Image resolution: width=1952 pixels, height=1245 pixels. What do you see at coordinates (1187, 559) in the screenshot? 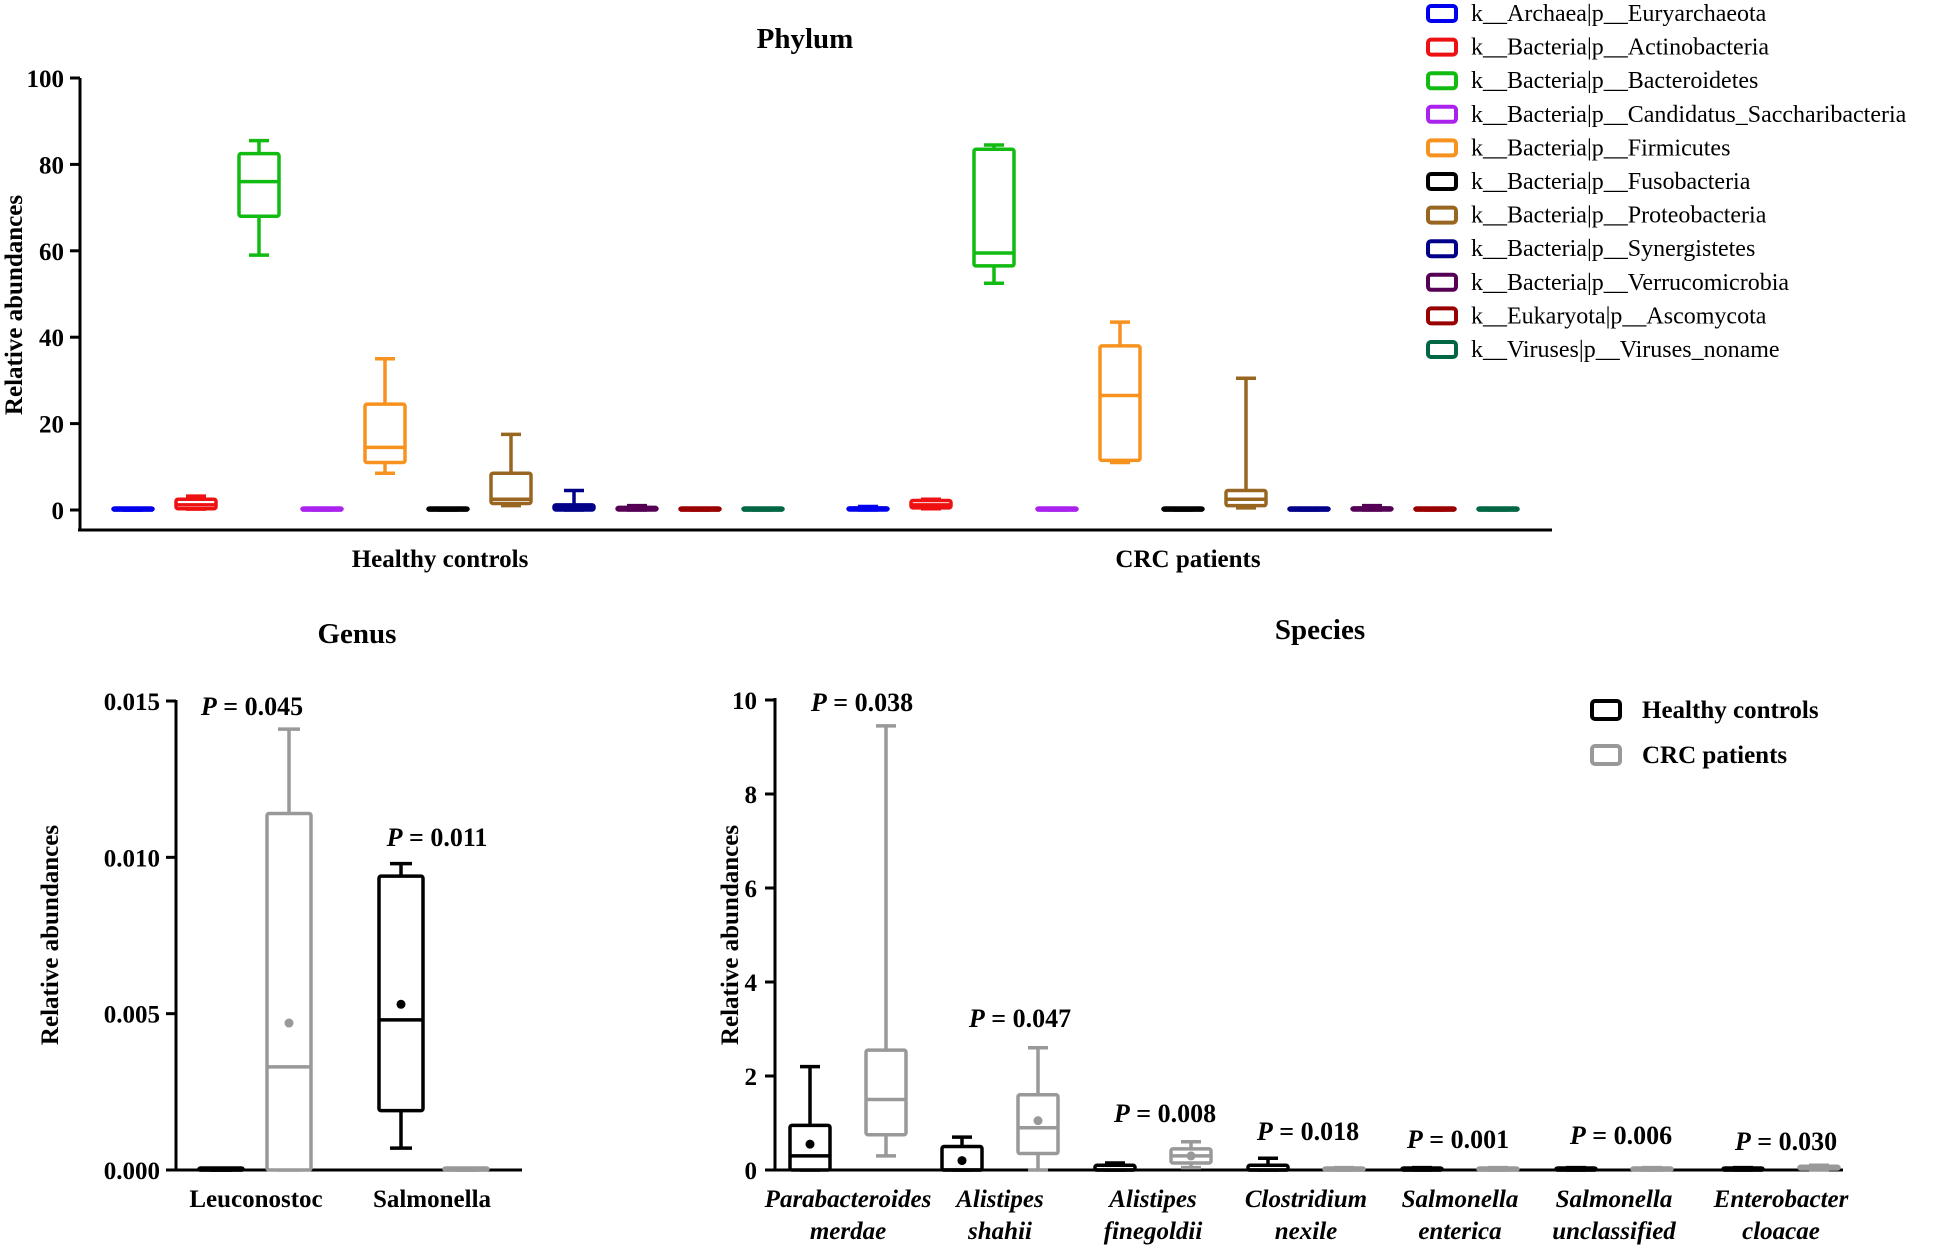
I see `phylum-group-label: CRC patients` at bounding box center [1187, 559].